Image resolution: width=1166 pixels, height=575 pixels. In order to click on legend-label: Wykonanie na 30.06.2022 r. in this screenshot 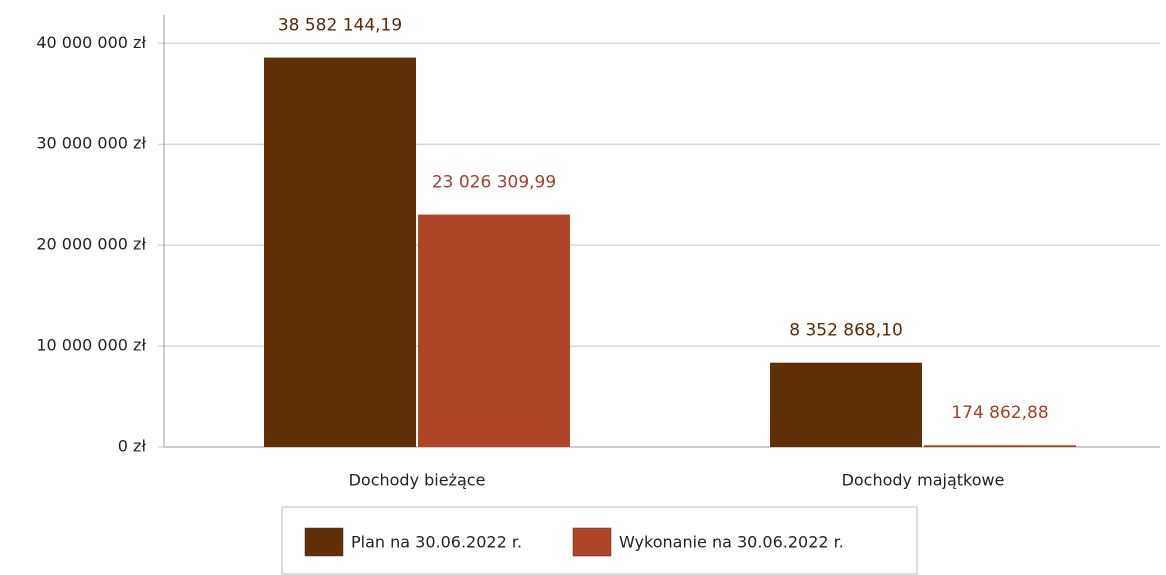, I will do `click(731, 542)`.